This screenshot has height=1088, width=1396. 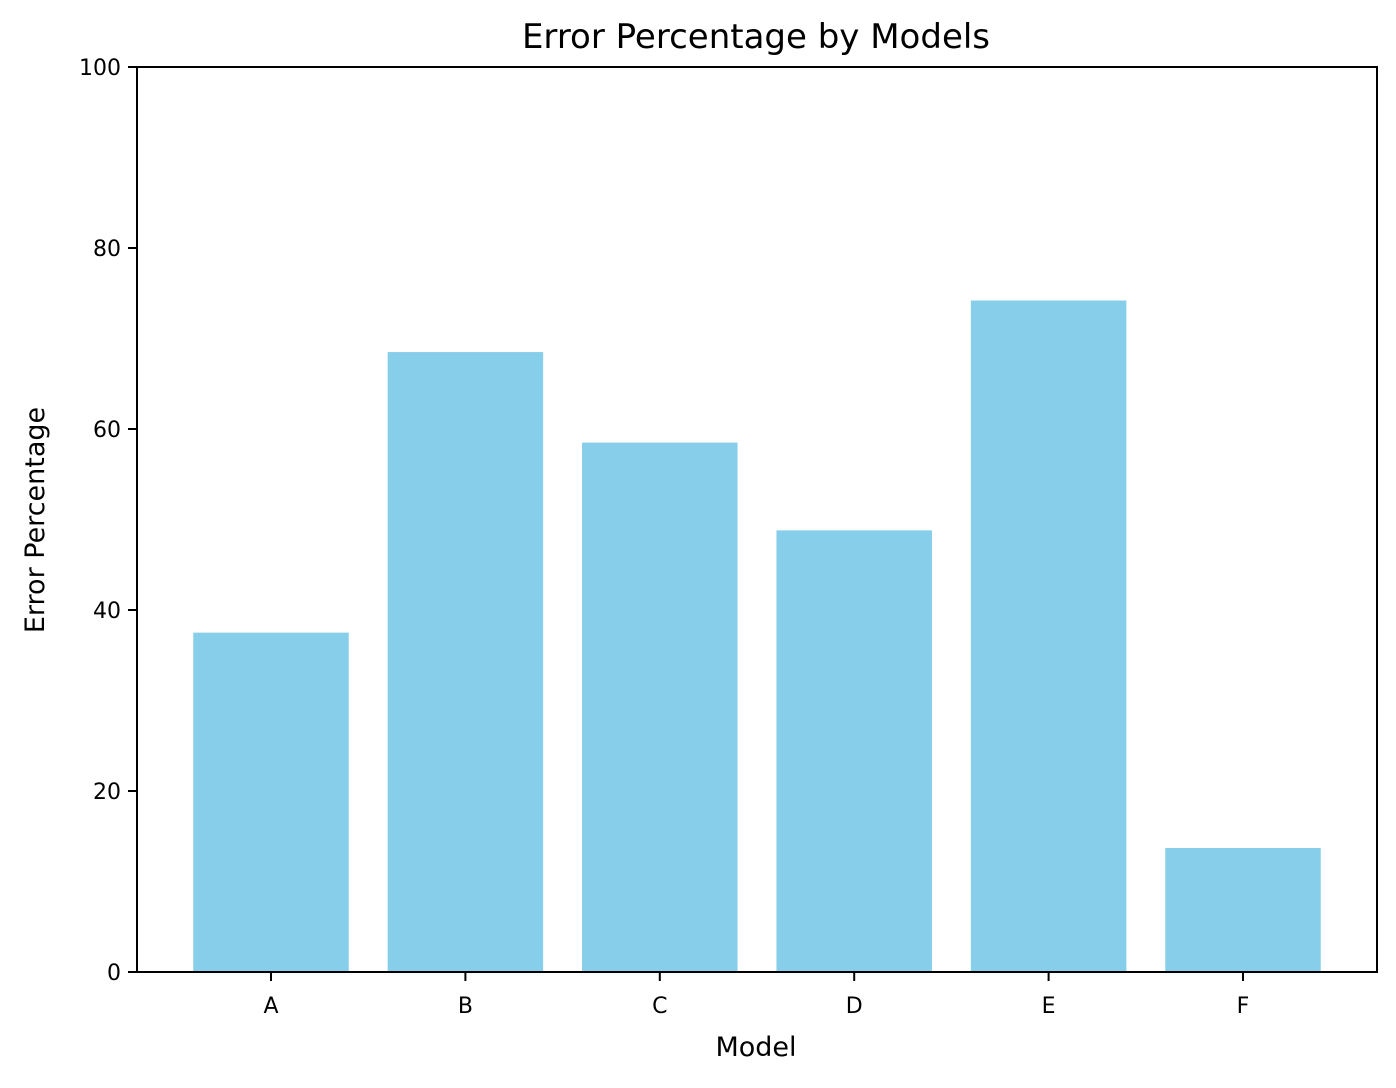 What do you see at coordinates (465, 1006) in the screenshot?
I see `x-tick-label: B` at bounding box center [465, 1006].